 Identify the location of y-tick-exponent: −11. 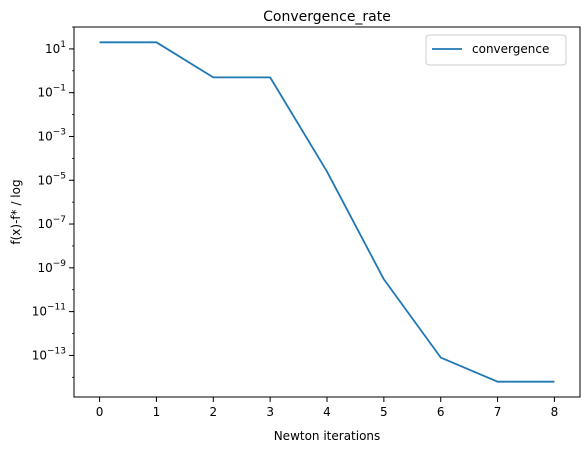
(56, 308).